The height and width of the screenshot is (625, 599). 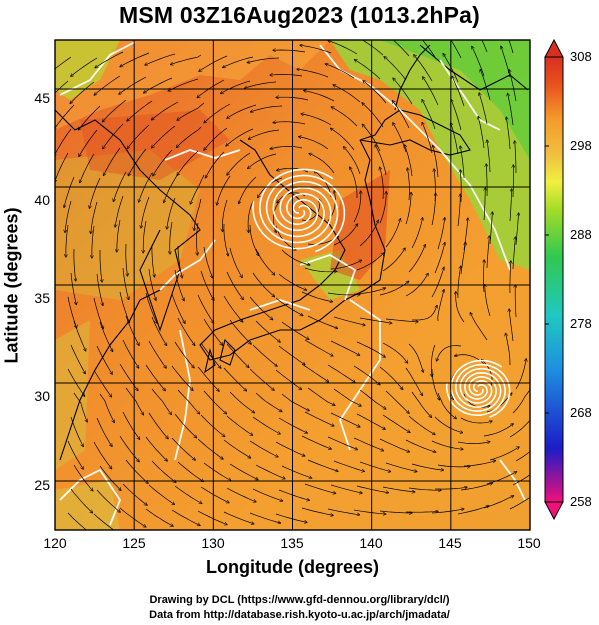 I want to click on x-tick-label: 140, so click(x=371, y=543).